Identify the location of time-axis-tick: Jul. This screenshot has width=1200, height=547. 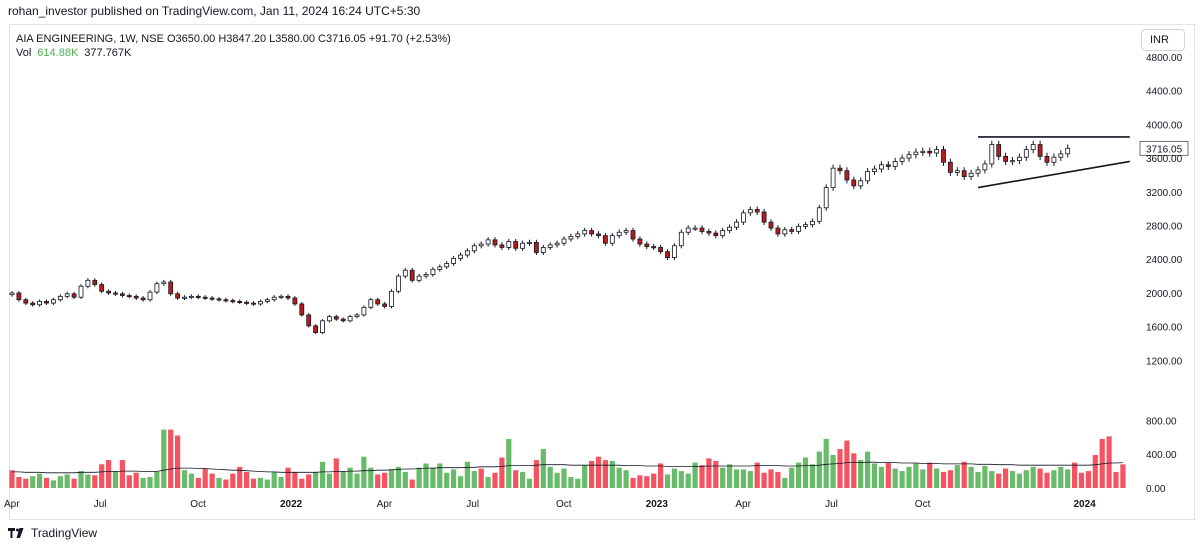
(831, 504).